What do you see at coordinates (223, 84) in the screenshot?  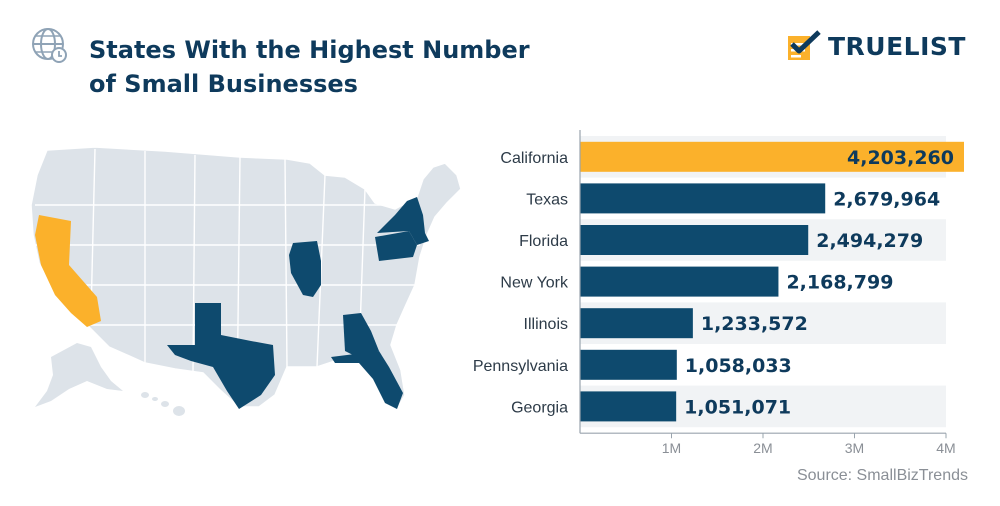 I see `title-line-2: of Small Businesses` at bounding box center [223, 84].